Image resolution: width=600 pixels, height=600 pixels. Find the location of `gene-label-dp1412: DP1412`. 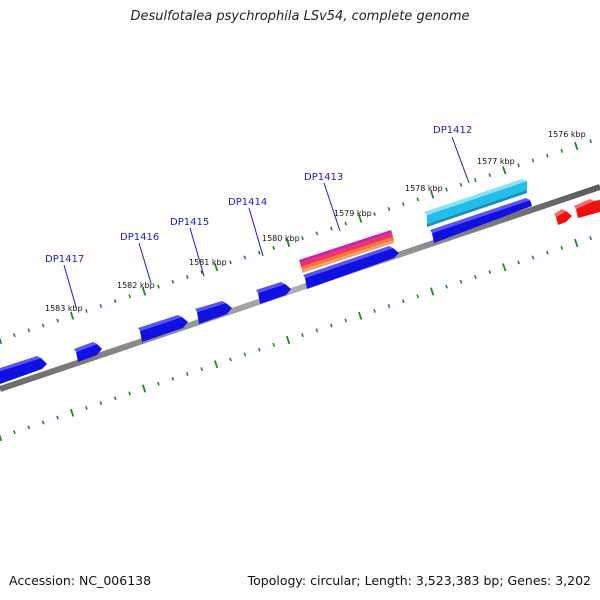

gene-label-dp1412: DP1412 is located at coordinates (452, 130).